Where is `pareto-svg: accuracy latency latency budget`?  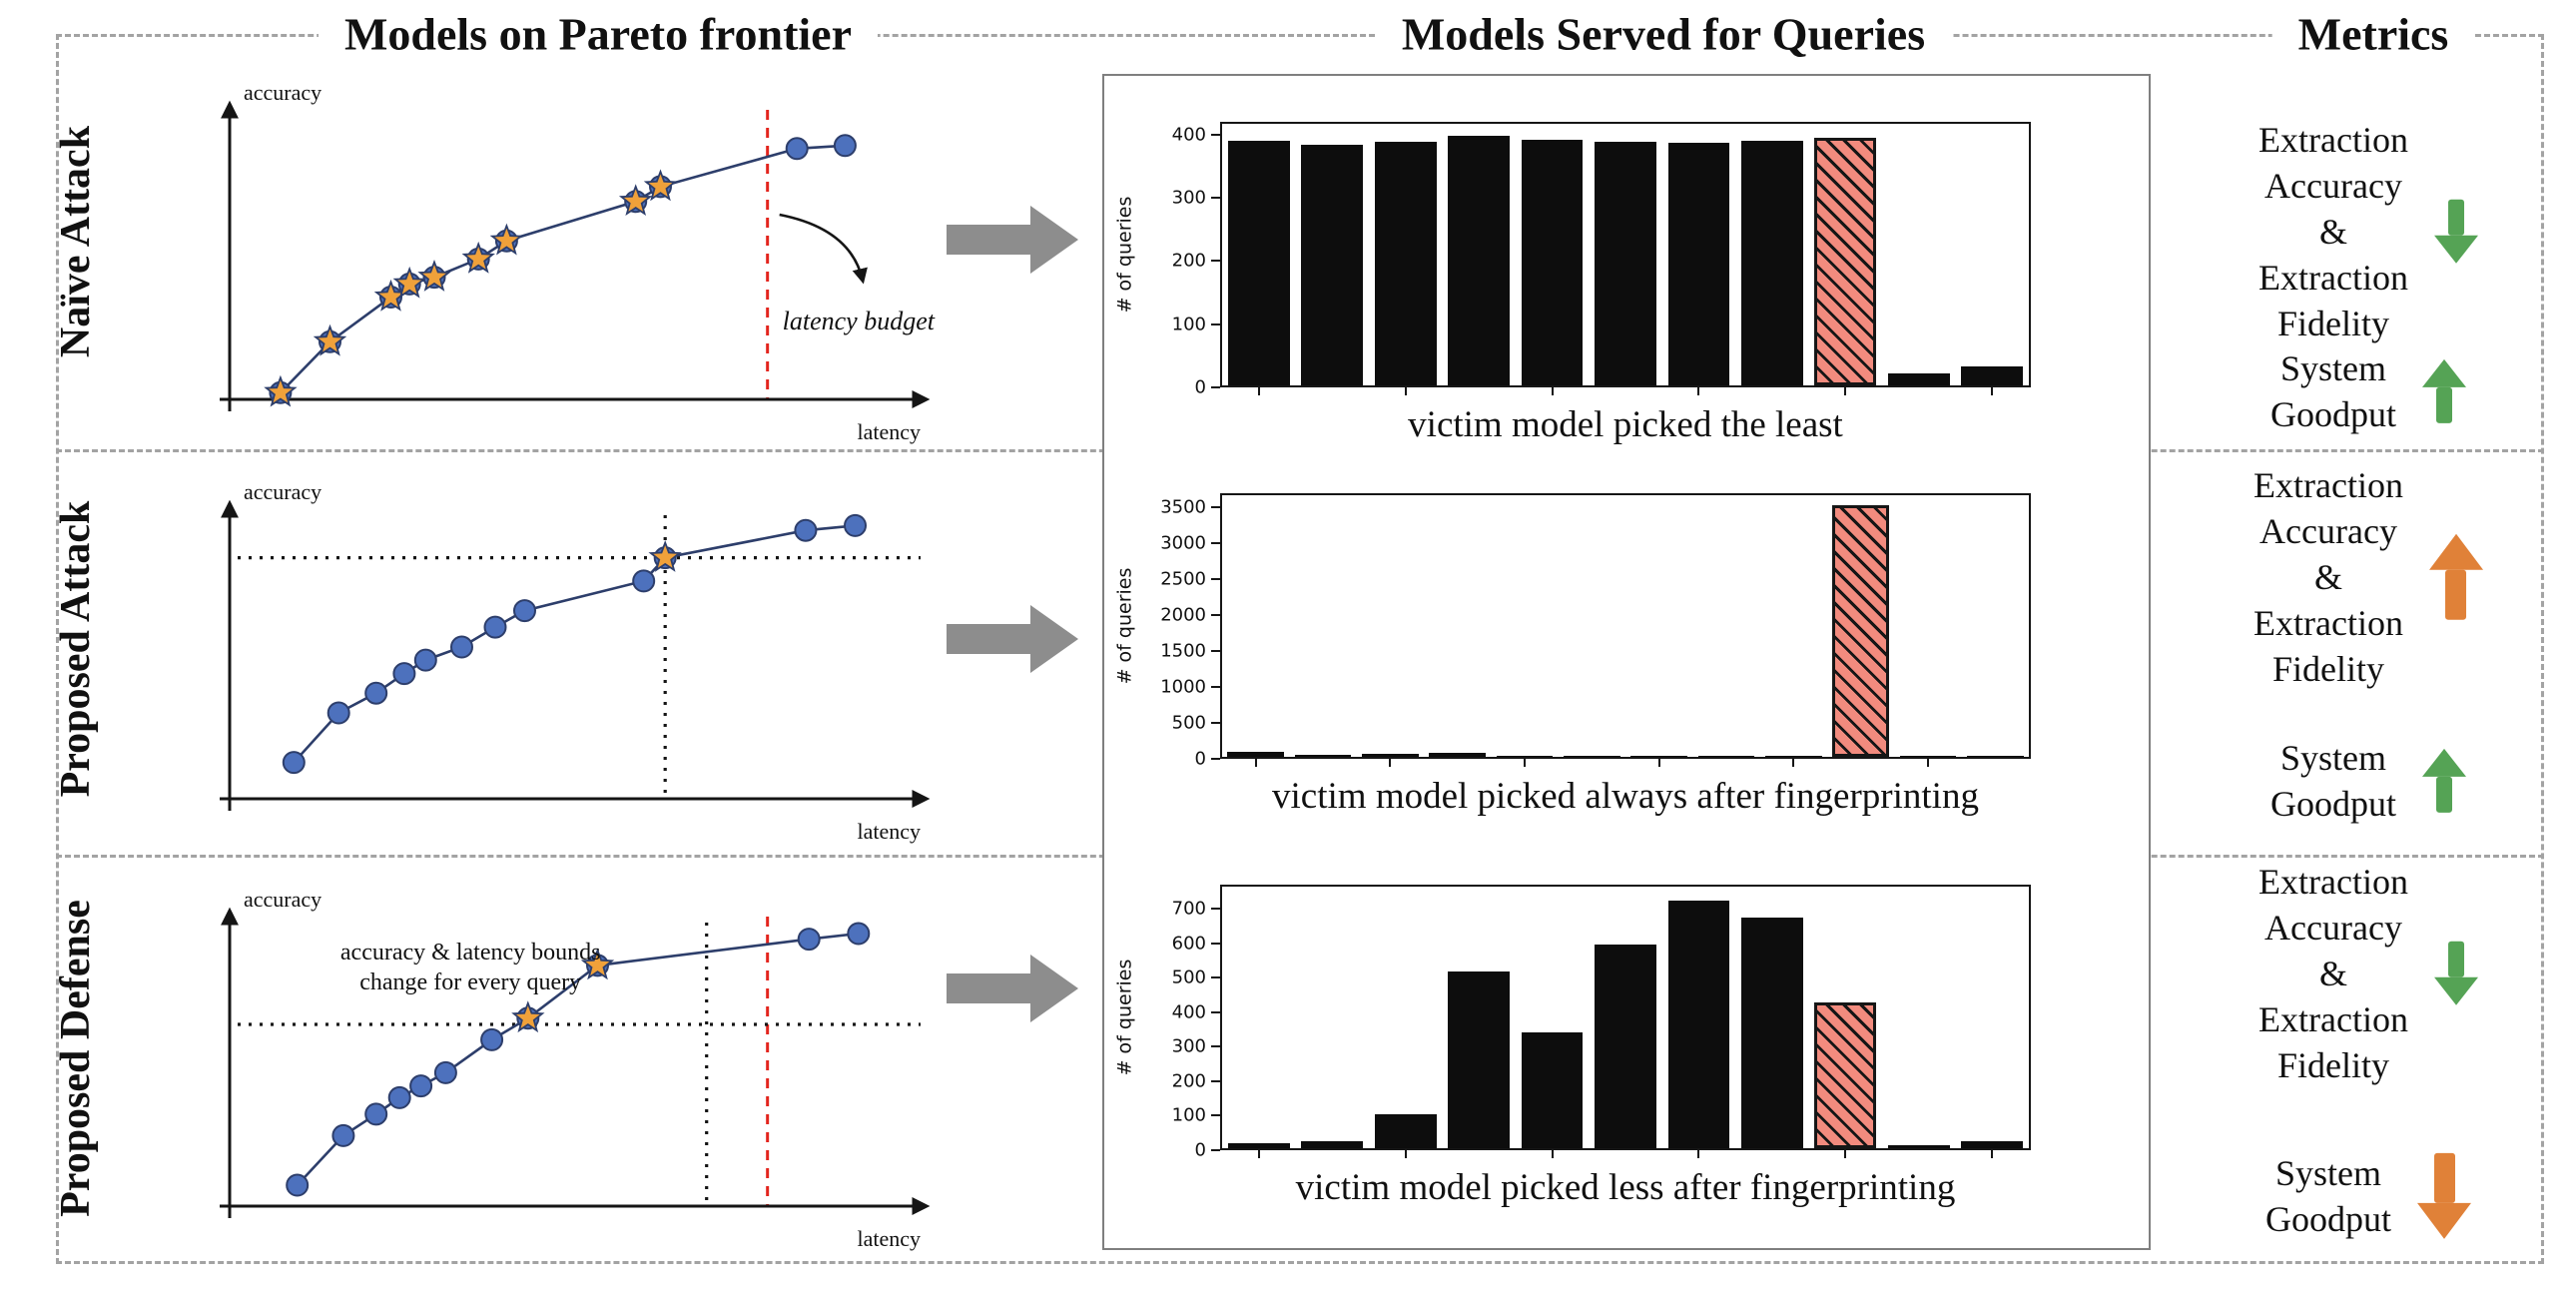
pareto-svg: accuracy latency latency budget is located at coordinates (578, 262).